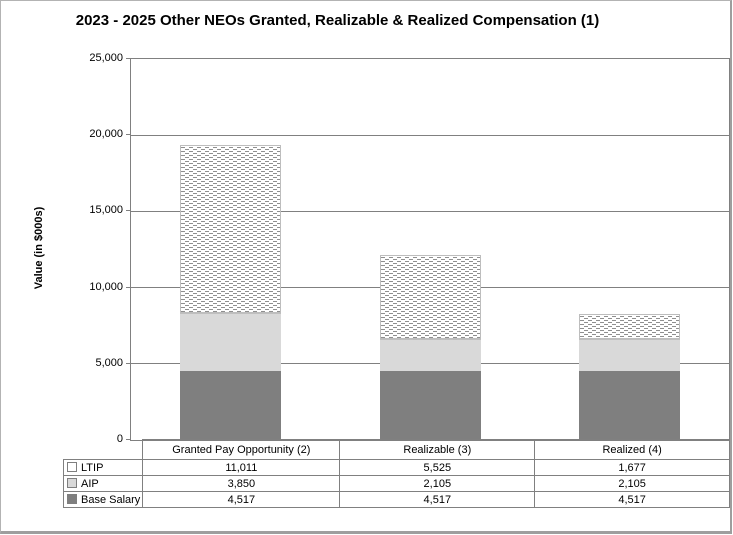  What do you see at coordinates (241, 483) in the screenshot?
I see `value-cell: 3,850` at bounding box center [241, 483].